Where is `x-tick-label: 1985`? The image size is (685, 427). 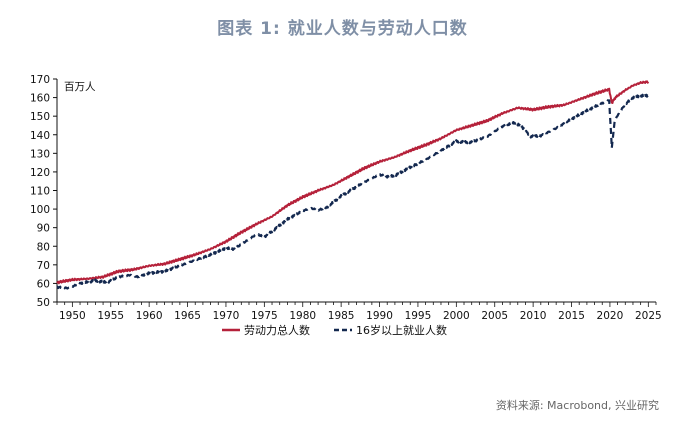
x-tick-label: 1985 is located at coordinates (341, 316).